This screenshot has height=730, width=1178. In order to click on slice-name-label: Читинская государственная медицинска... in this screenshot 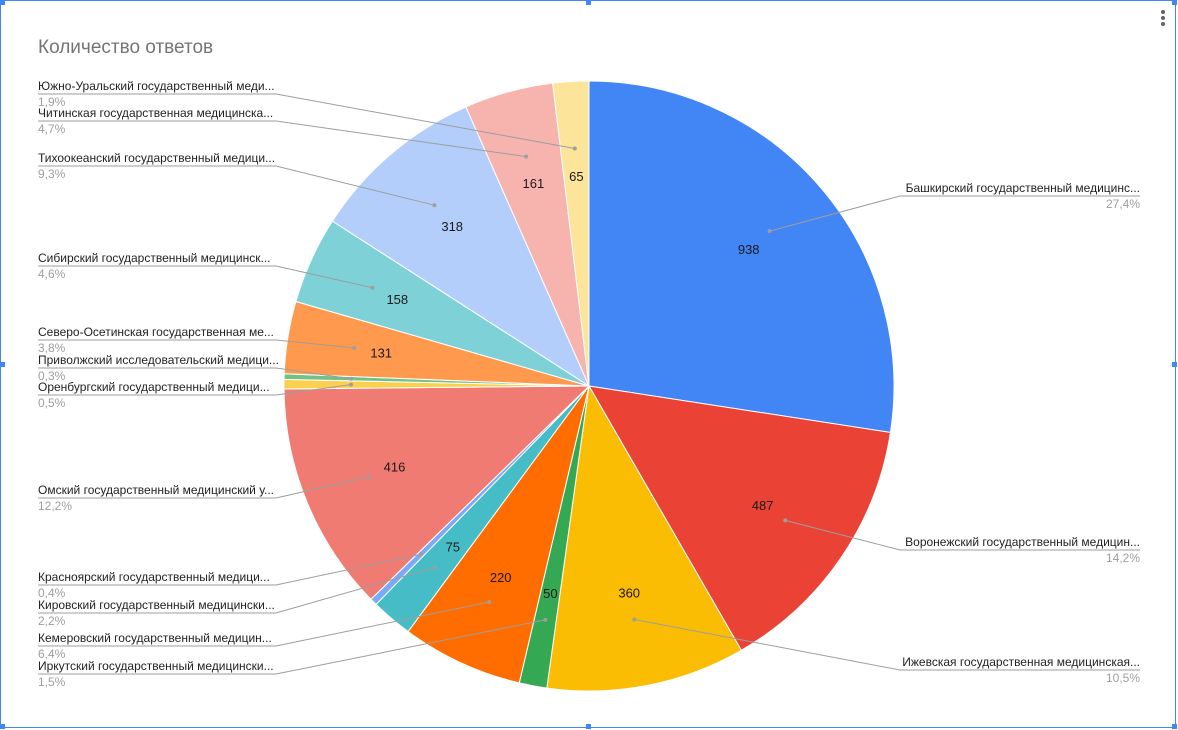, I will do `click(155, 113)`.